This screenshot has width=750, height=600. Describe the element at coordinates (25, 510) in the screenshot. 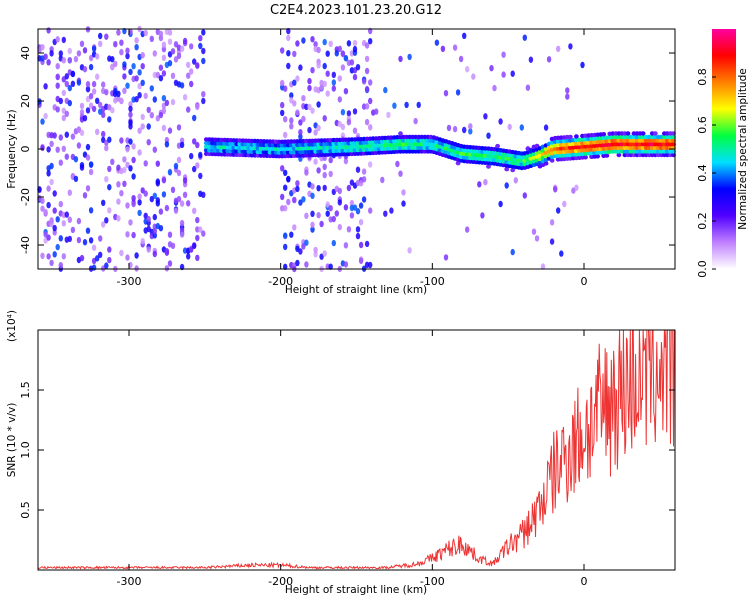

I see `y-tick-label: 0.5` at that location.